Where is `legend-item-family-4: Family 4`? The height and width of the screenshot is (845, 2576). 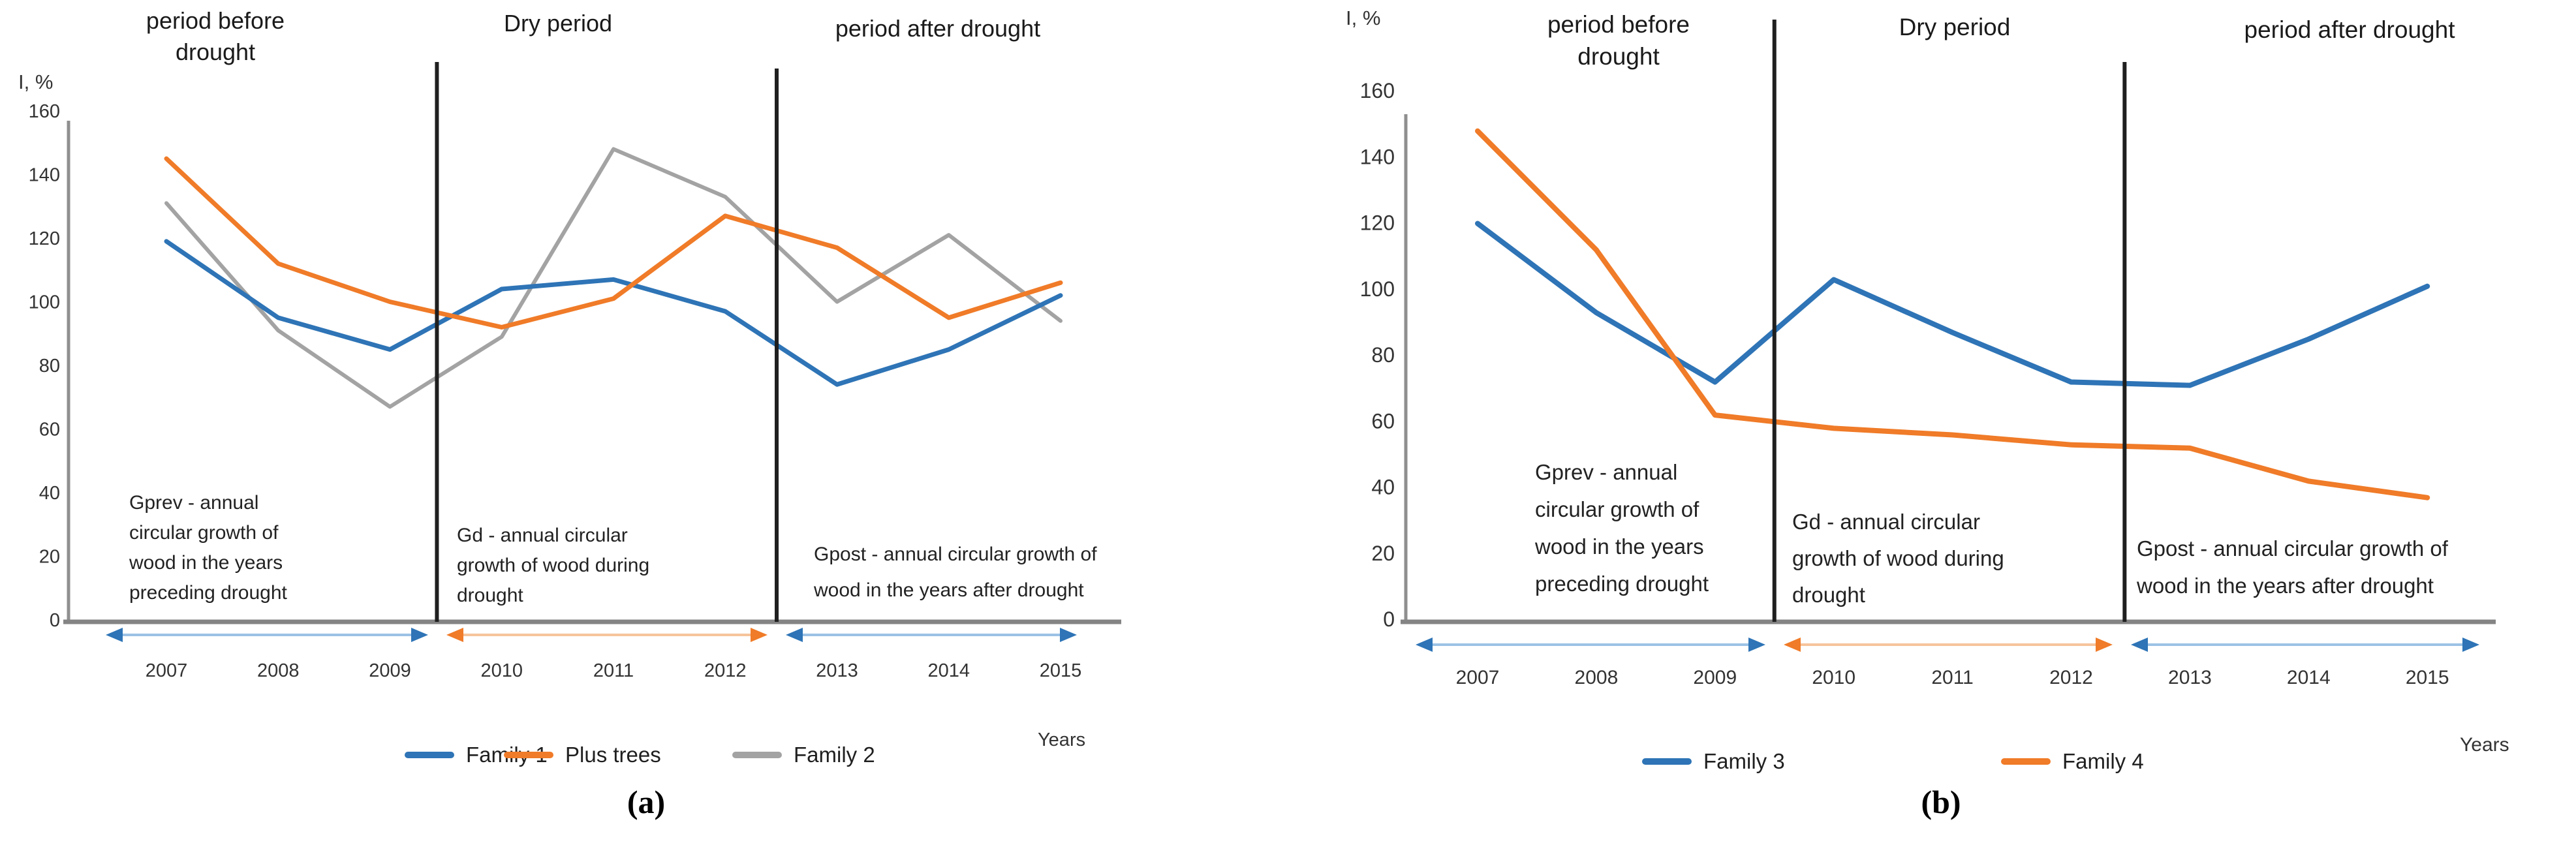
legend-item-family-4: Family 4 is located at coordinates (2072, 762).